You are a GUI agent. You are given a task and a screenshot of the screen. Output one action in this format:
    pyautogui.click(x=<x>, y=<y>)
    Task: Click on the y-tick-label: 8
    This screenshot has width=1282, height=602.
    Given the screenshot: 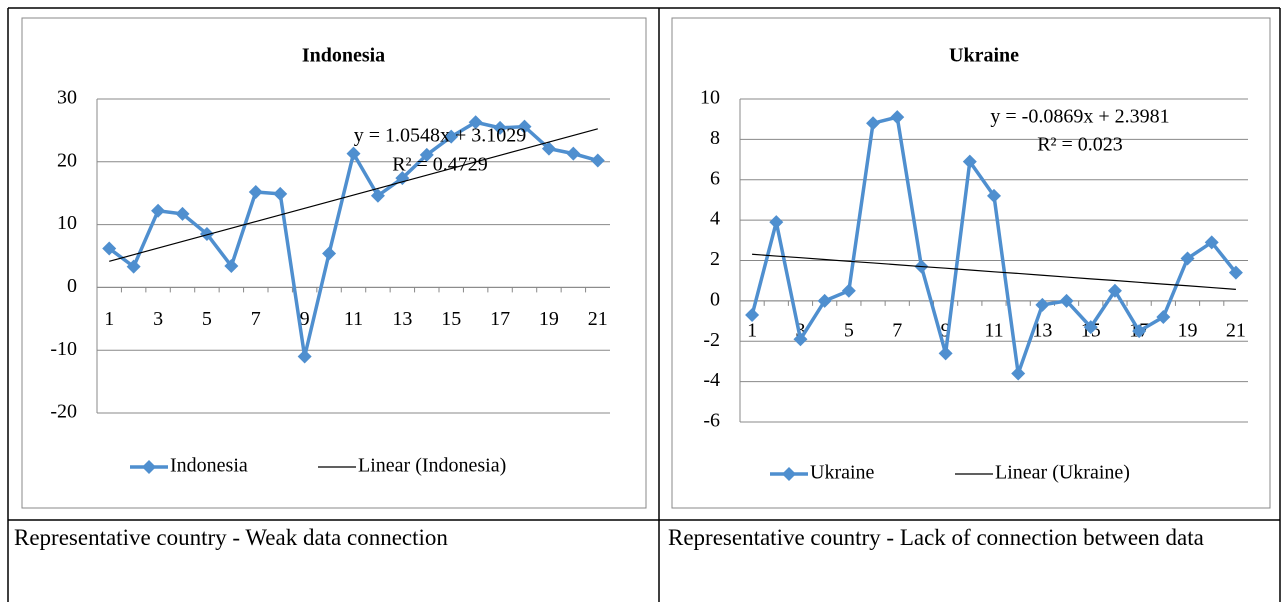 What is the action you would take?
    pyautogui.click(x=715, y=138)
    